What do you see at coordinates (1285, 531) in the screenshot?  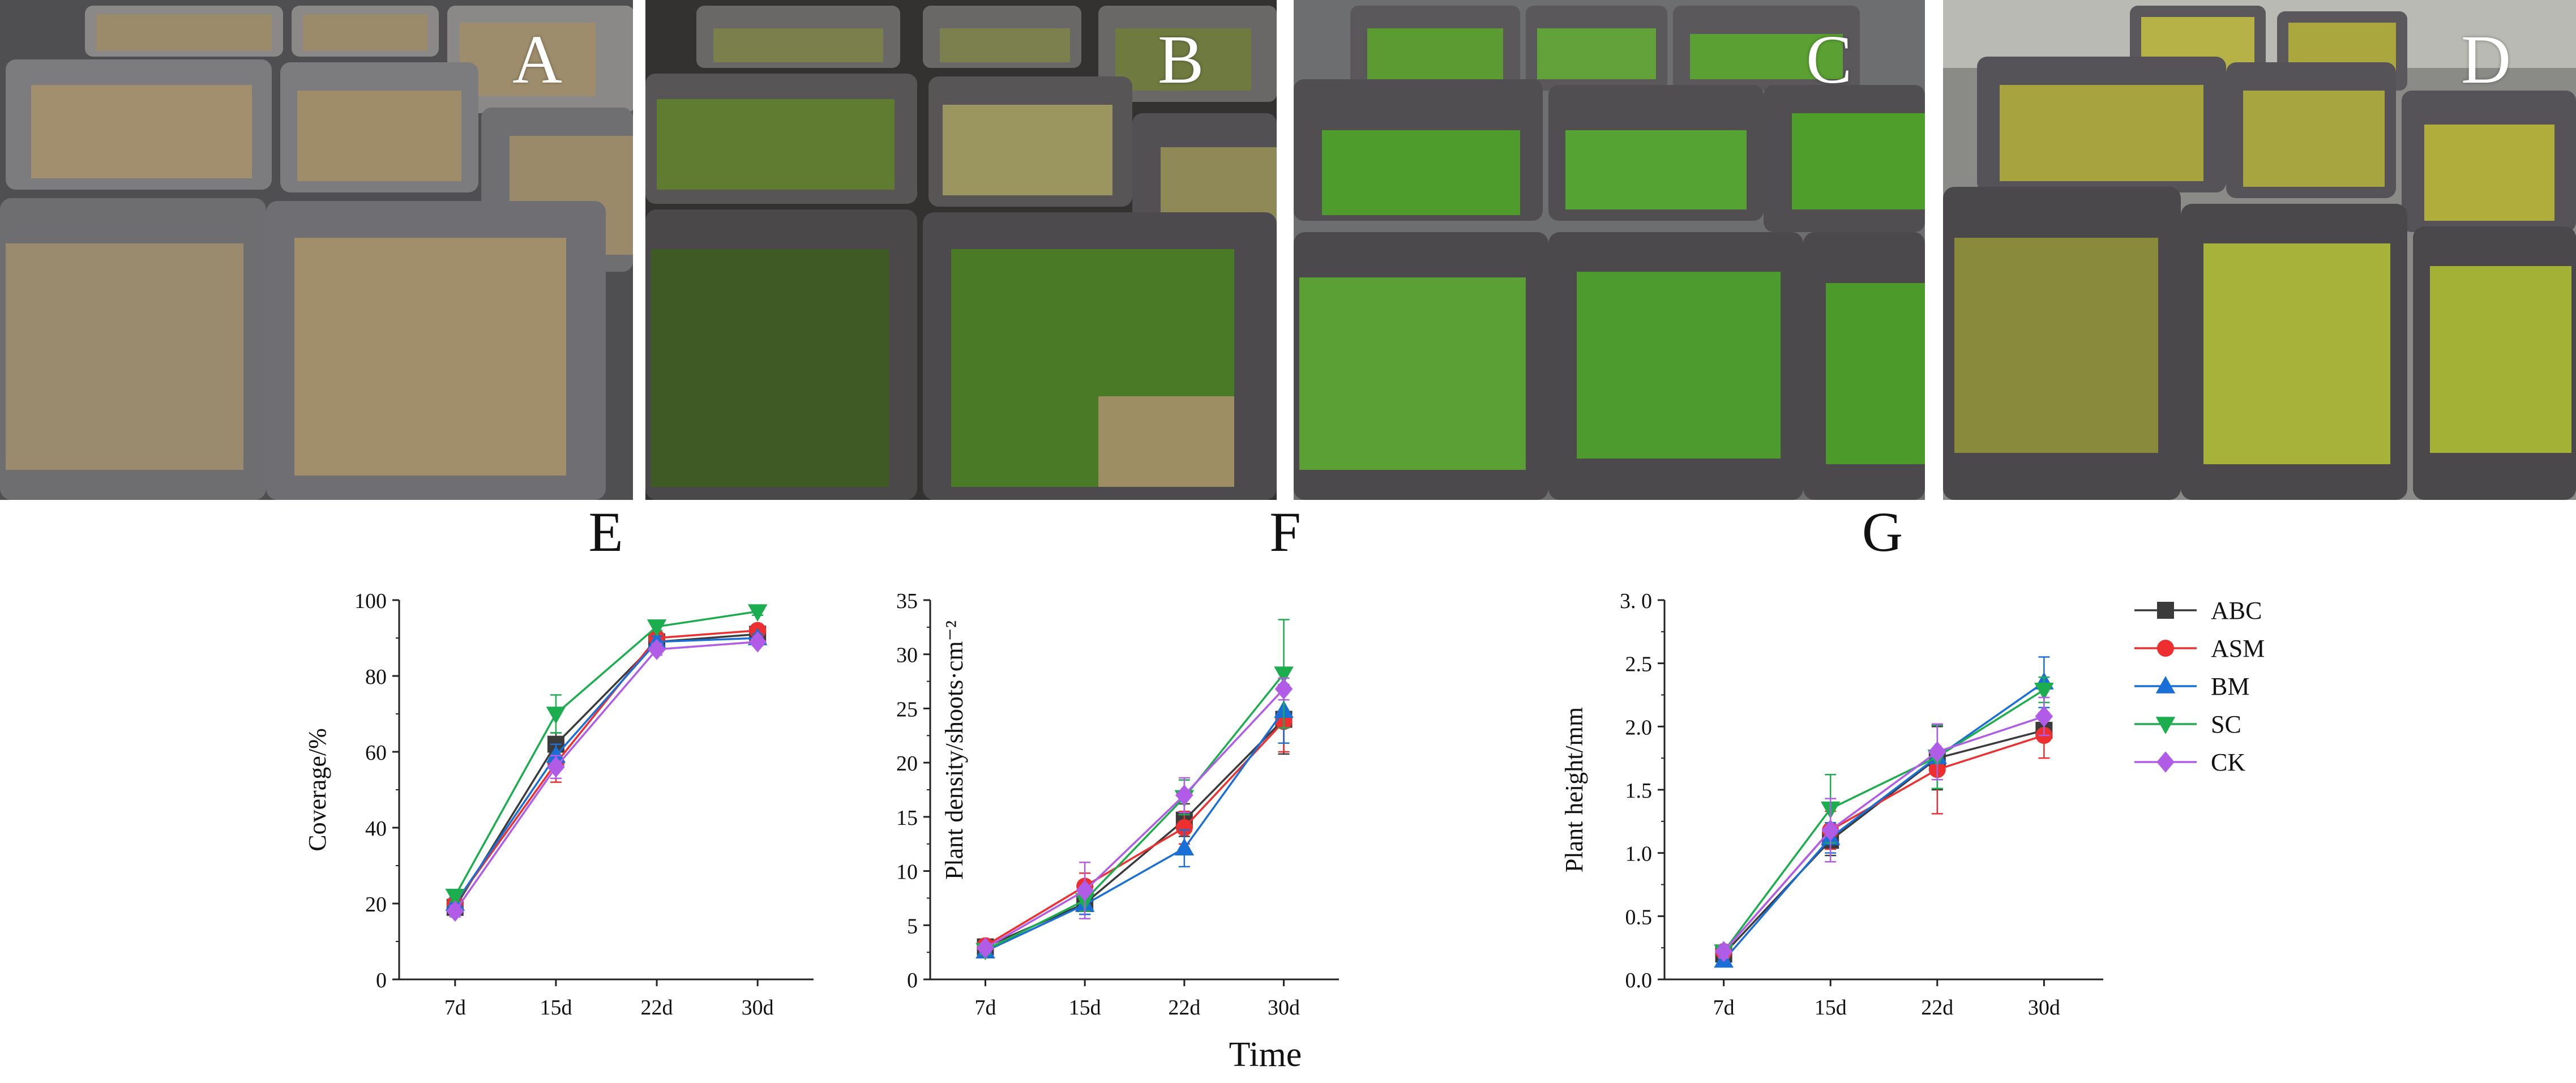 I see `chart-title: F` at bounding box center [1285, 531].